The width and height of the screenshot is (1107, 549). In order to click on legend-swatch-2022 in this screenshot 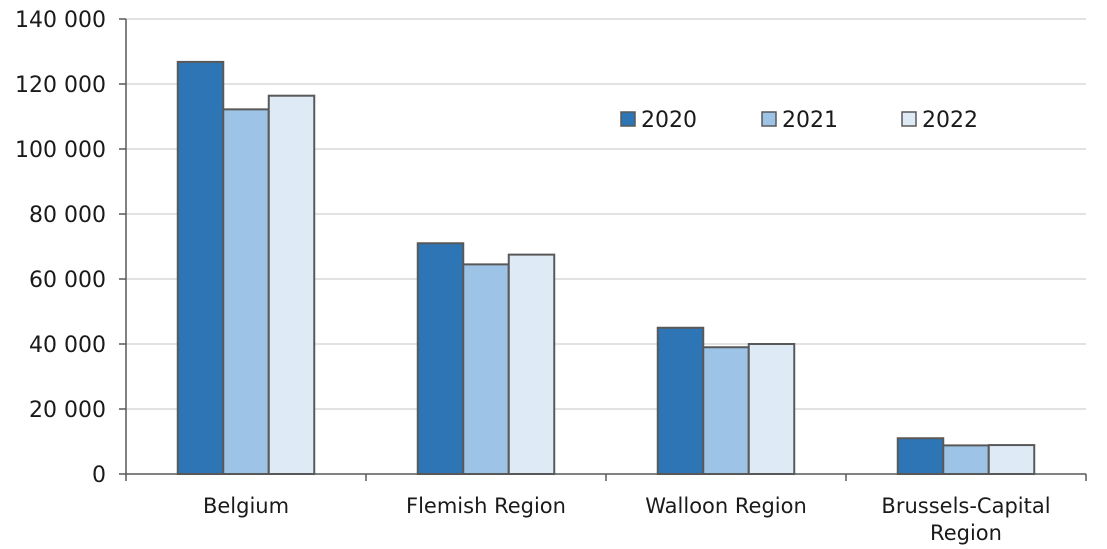, I will do `click(909, 119)`.